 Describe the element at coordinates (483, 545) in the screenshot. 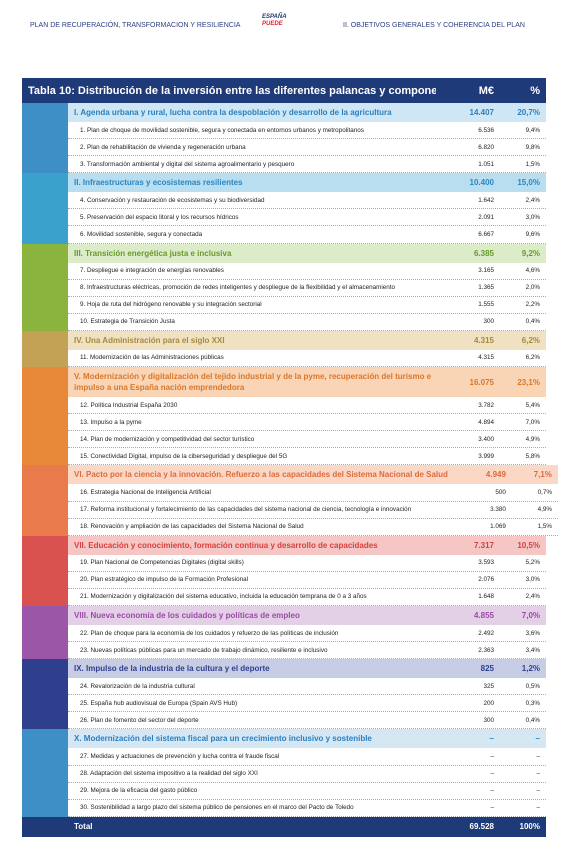

I see `group-amount: 7.317` at that location.